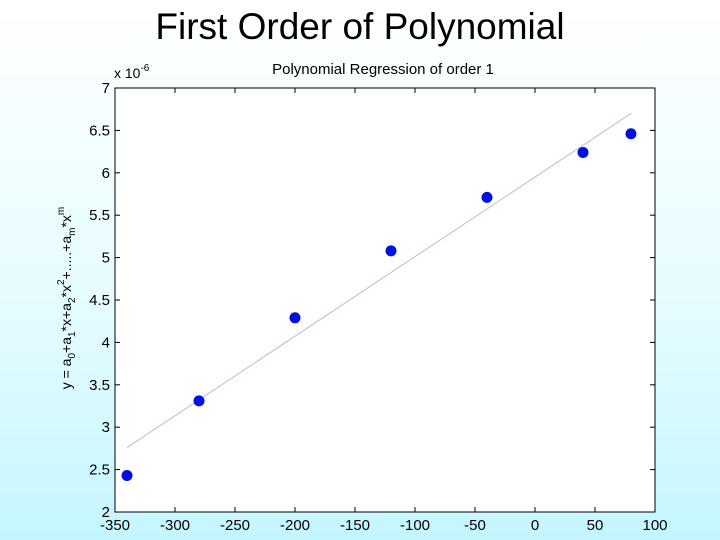 The height and width of the screenshot is (540, 720). What do you see at coordinates (106, 512) in the screenshot?
I see `y-tick-label: 2` at bounding box center [106, 512].